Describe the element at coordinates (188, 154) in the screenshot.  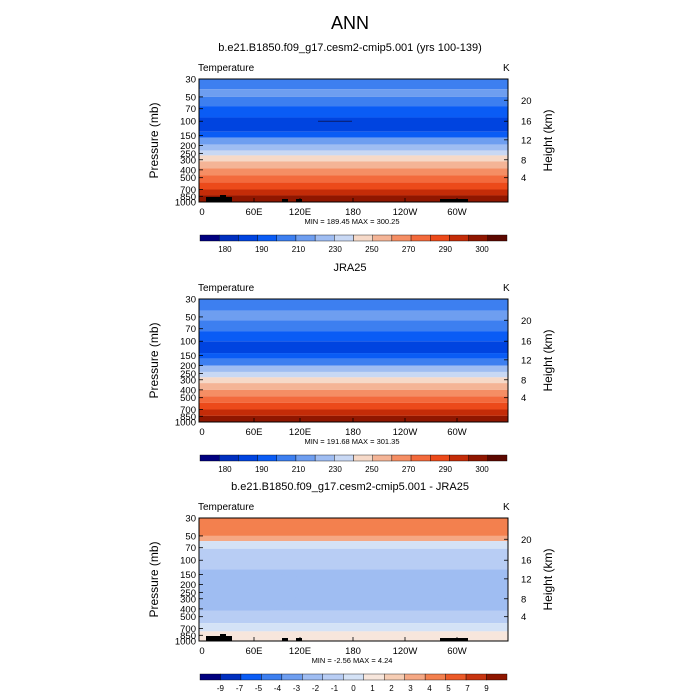
I see `y-tick-label: 250` at that location.